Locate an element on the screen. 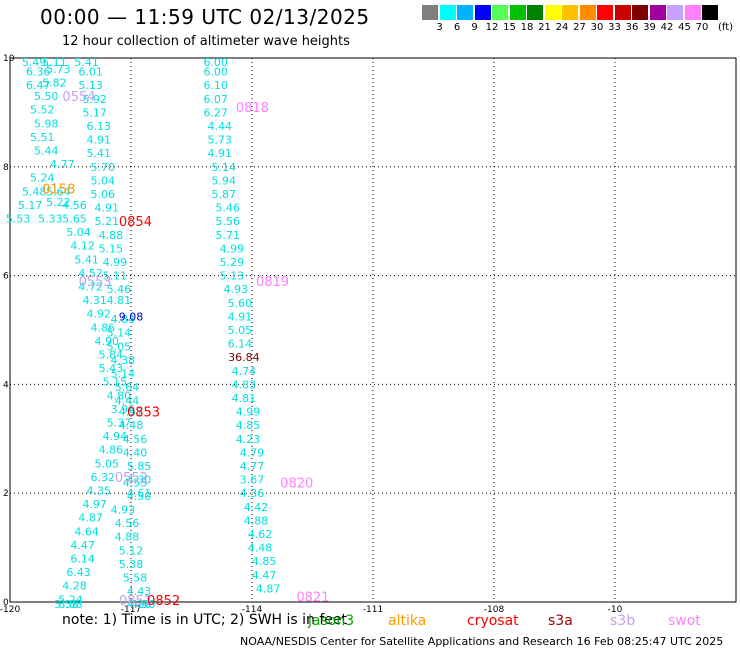 The image size is (740, 650). wave-height-label: 4.50 is located at coordinates (139, 496).